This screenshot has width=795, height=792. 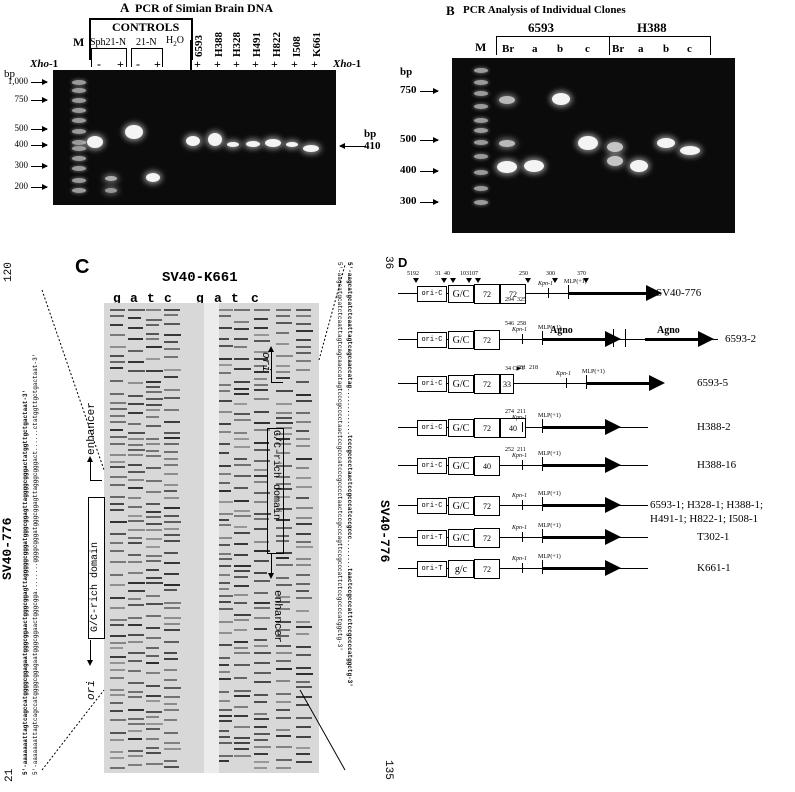 What do you see at coordinates (429, 91) in the screenshot?
I see `size-arrow-b` at bounding box center [429, 91].